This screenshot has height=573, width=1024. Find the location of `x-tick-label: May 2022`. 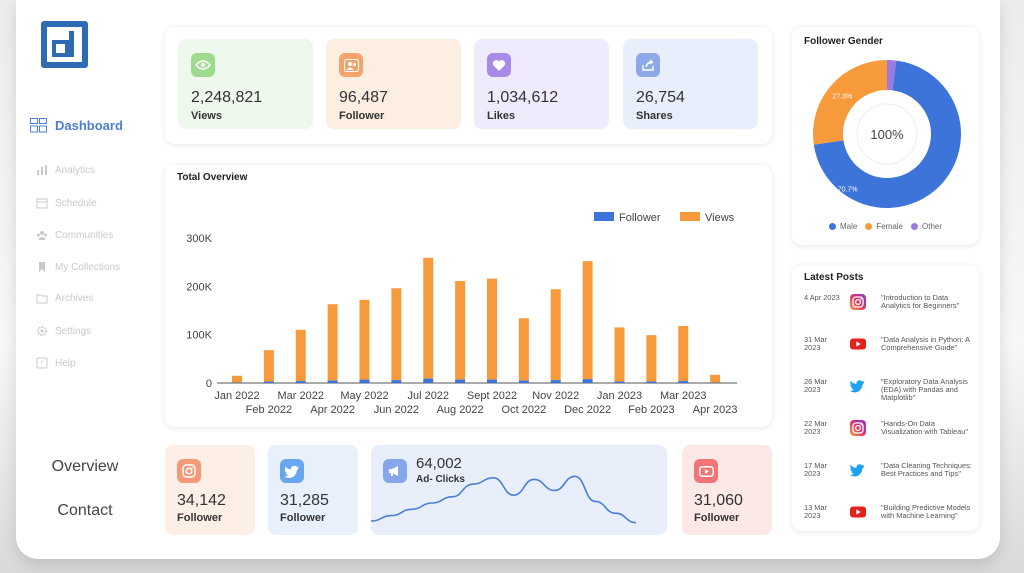

x-tick-label: May 2022 is located at coordinates (364, 396).